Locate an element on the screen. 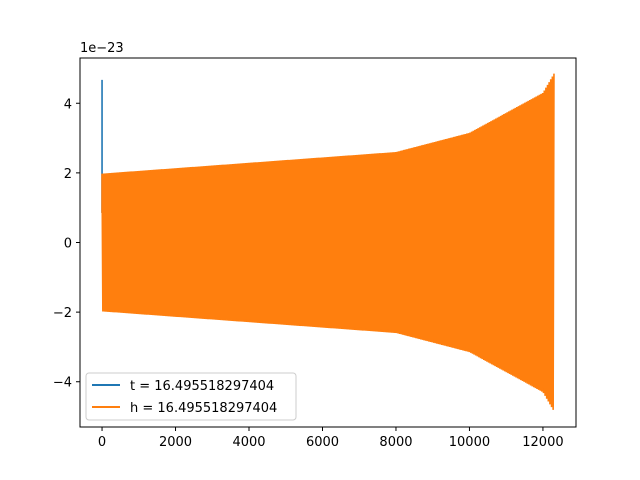 The height and width of the screenshot is (480, 640). x-tick-label: 4000 is located at coordinates (248, 442).